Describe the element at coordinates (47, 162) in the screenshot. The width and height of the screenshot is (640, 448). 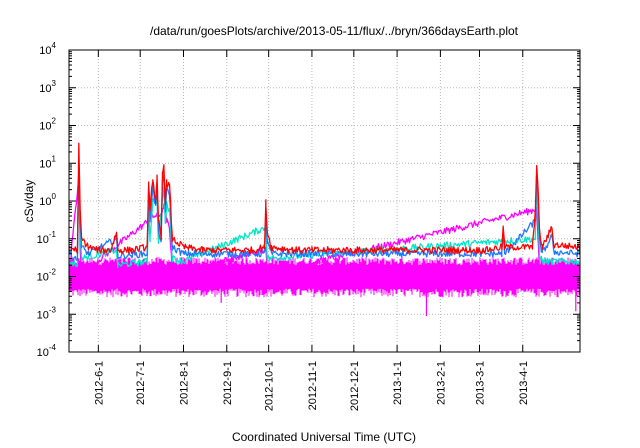
I see `y-tick-label: 10¹` at that location.